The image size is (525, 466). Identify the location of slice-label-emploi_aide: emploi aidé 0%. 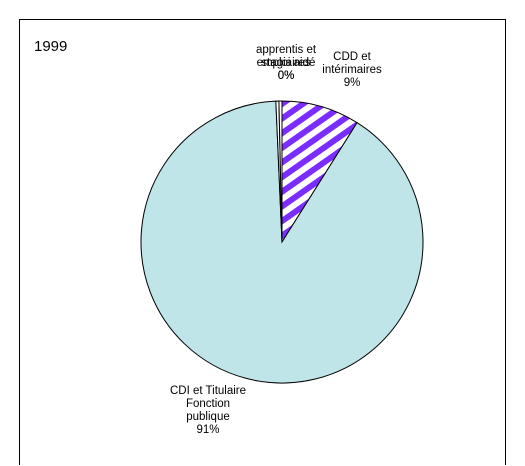
(286, 69).